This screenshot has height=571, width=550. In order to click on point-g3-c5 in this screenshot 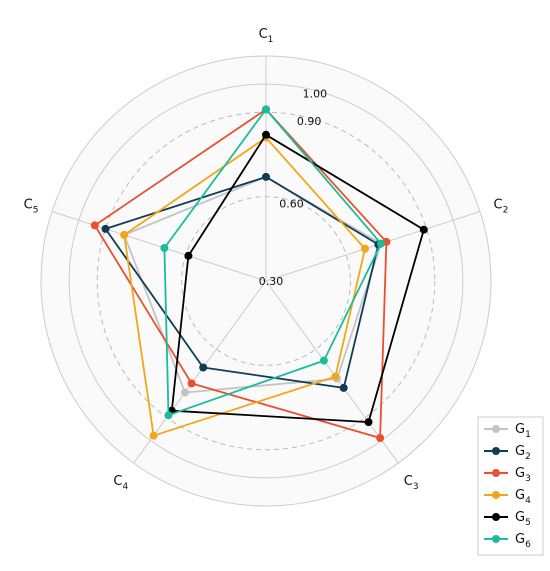, I will do `click(94, 225)`.